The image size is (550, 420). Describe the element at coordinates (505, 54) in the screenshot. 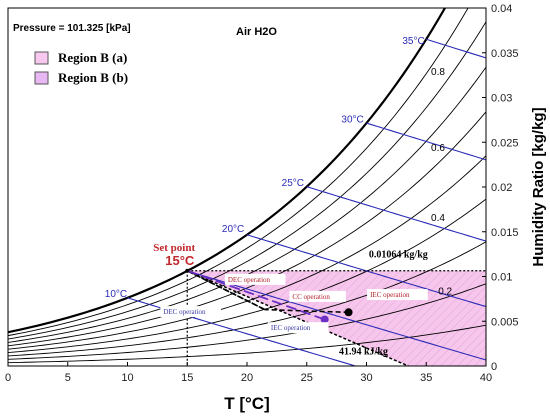

I see `y-tick-label: 0.035` at that location.